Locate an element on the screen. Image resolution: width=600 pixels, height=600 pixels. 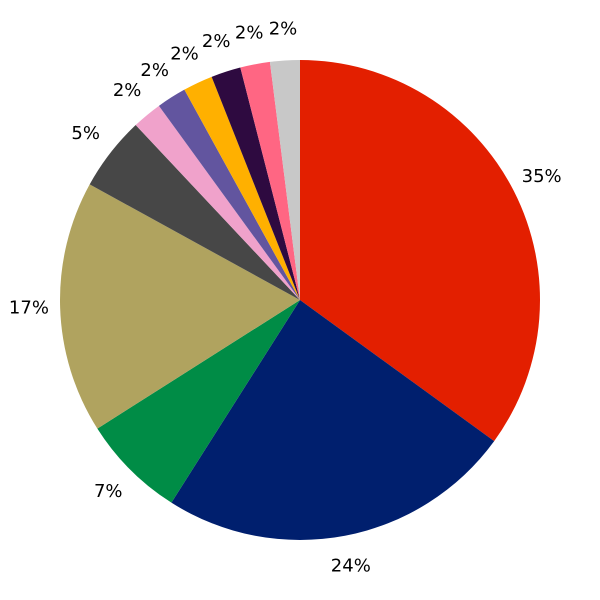
slice-label: 17% is located at coordinates (29, 308).